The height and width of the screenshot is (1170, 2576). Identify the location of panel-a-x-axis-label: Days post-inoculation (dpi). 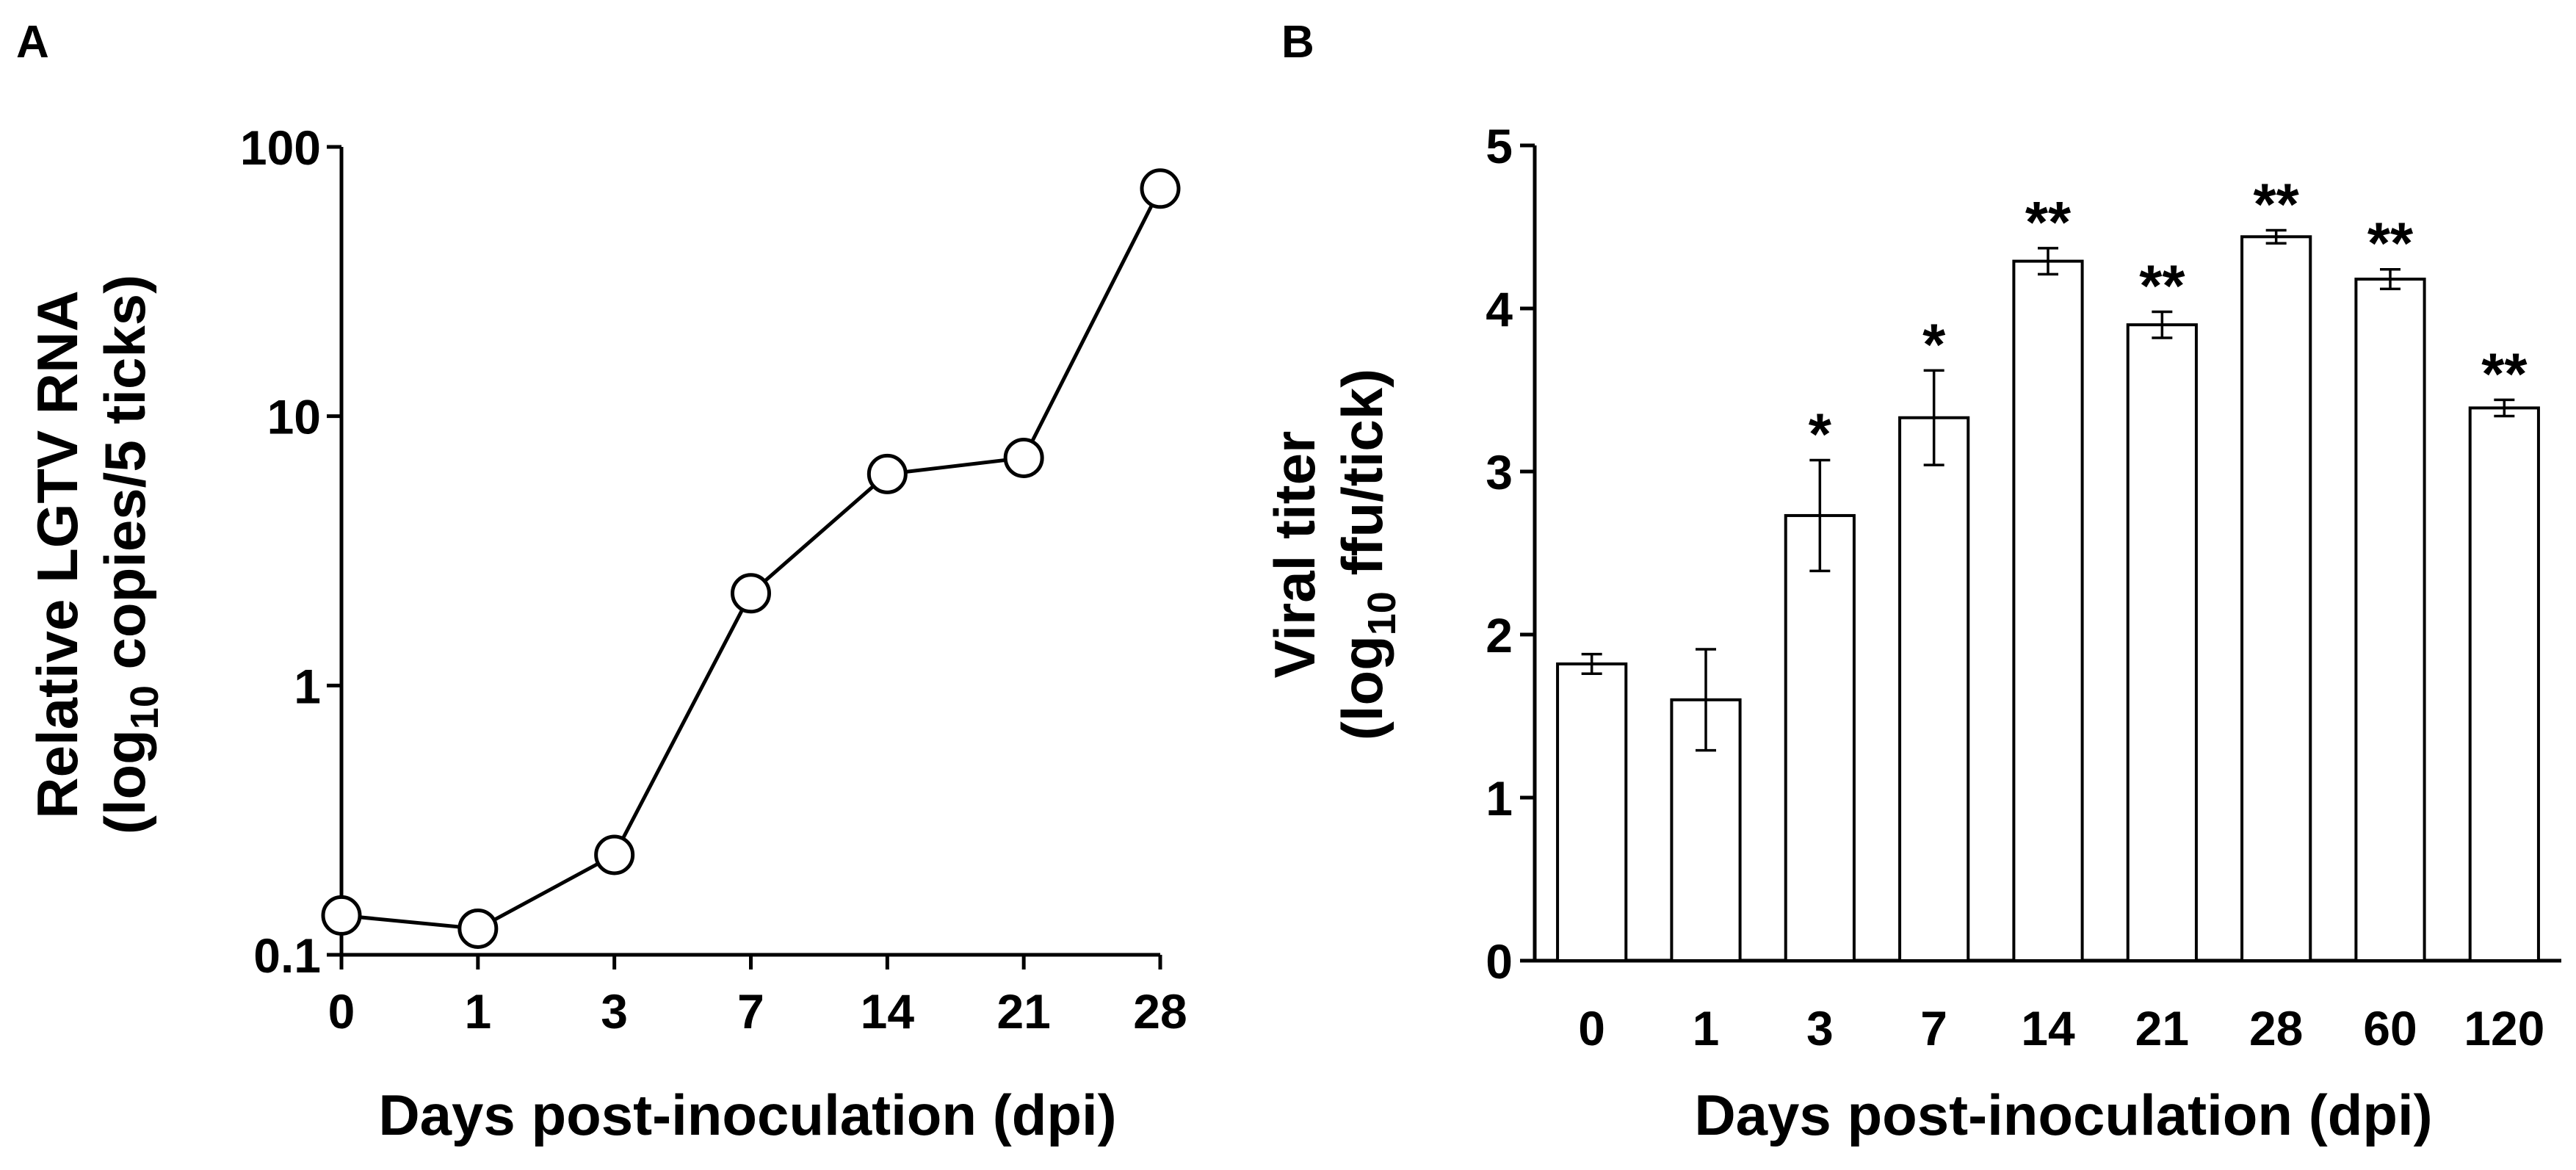
(747, 1115).